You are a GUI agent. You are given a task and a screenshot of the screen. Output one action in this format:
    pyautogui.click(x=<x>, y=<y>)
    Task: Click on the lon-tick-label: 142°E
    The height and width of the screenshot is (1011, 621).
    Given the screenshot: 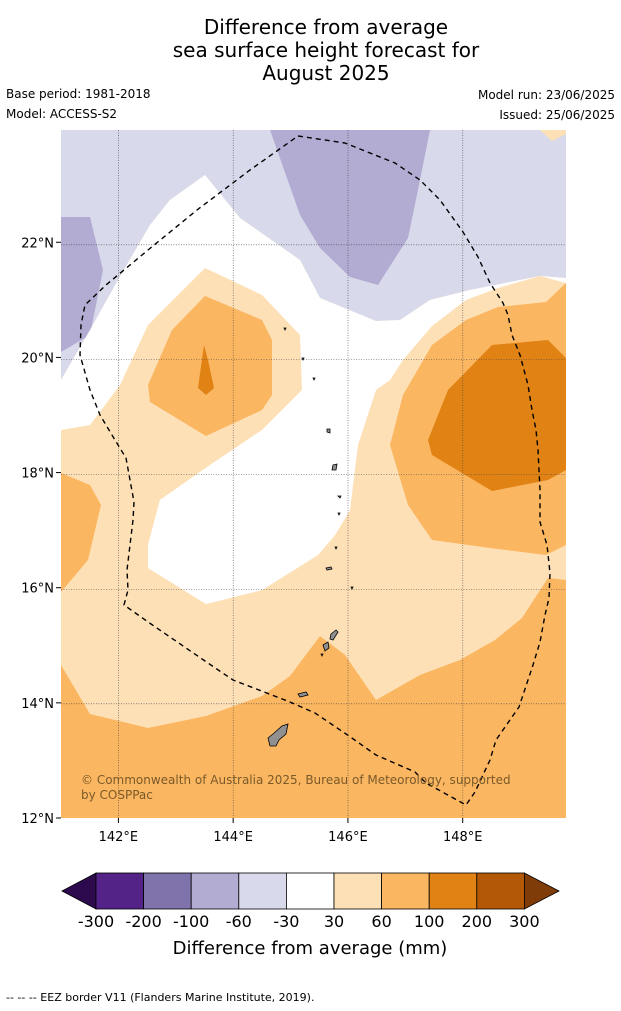 What is the action you would take?
    pyautogui.click(x=119, y=837)
    